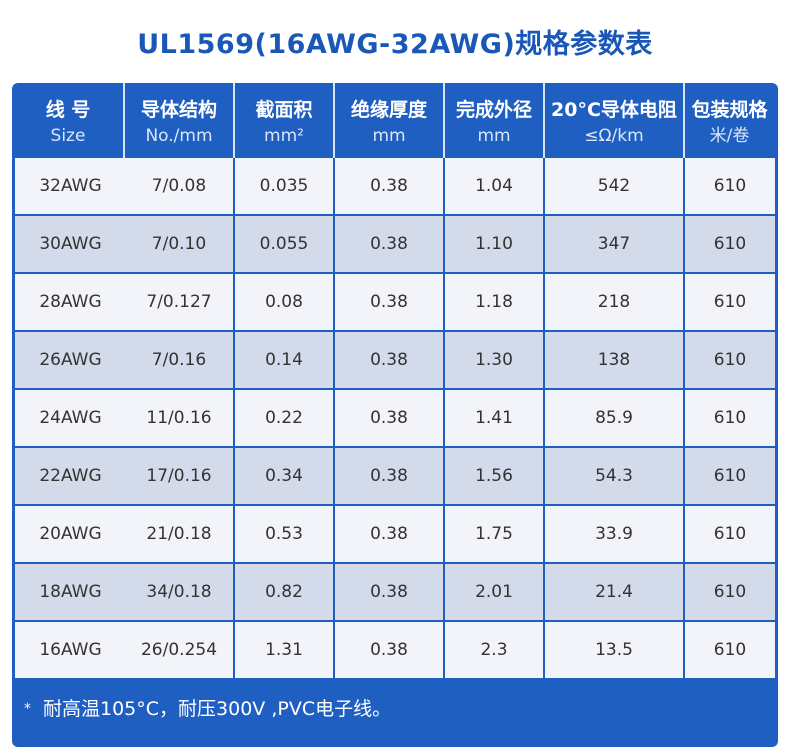 This screenshot has width=790, height=754. Describe the element at coordinates (494, 592) in the screenshot. I see `cell-od: 2.01` at that location.